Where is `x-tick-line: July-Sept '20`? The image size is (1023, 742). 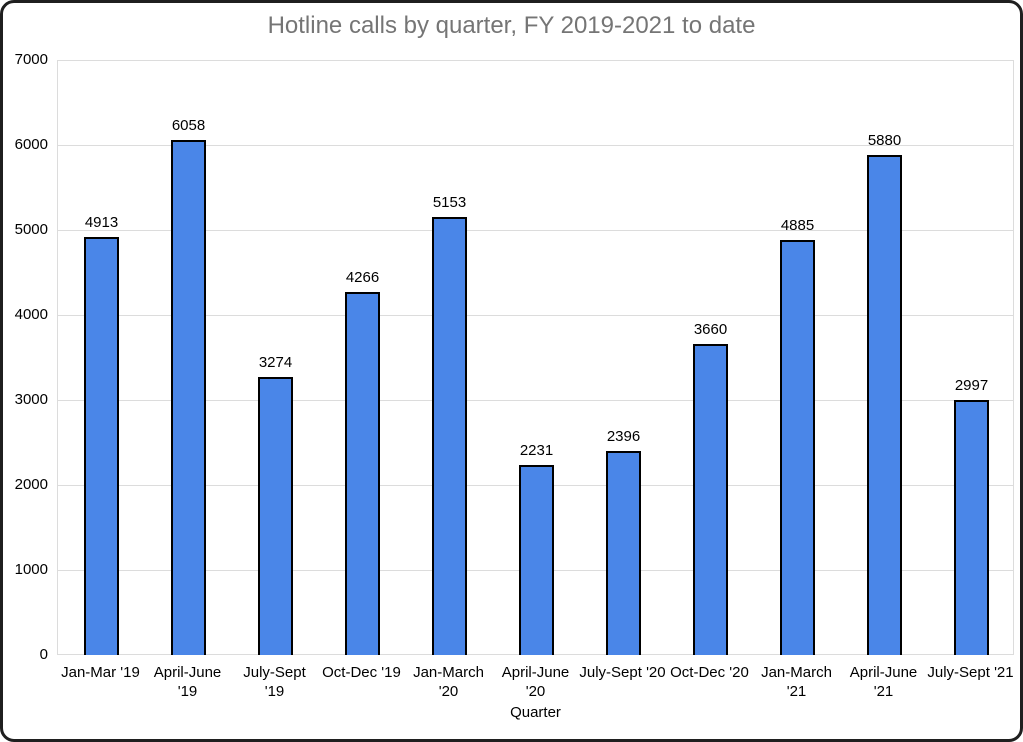 x-tick-line: July-Sept '20 is located at coordinates (622, 672).